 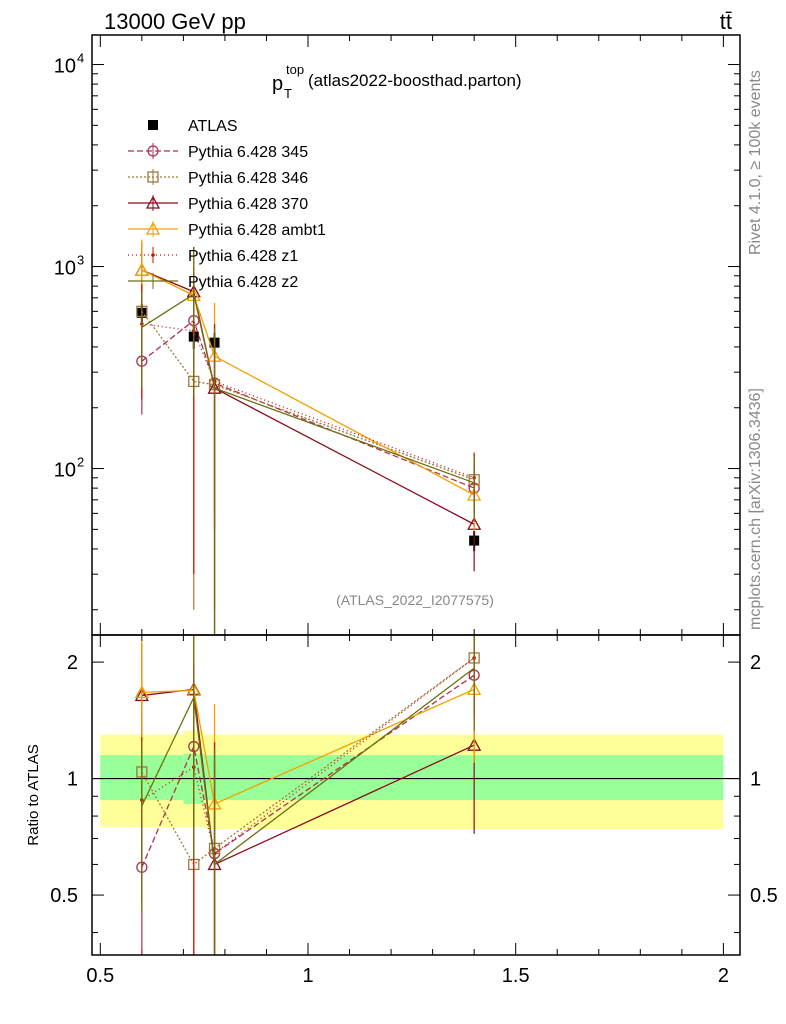 I want to click on side-text-rivet: Rivet 4.1.0, ≥ 100k events, so click(x=755, y=162).